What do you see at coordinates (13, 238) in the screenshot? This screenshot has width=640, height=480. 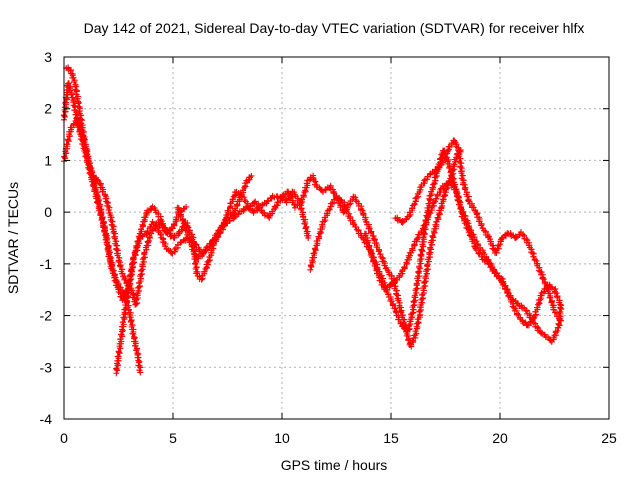 I see `y-axis-label: SDTVAR / TECUs` at bounding box center [13, 238].